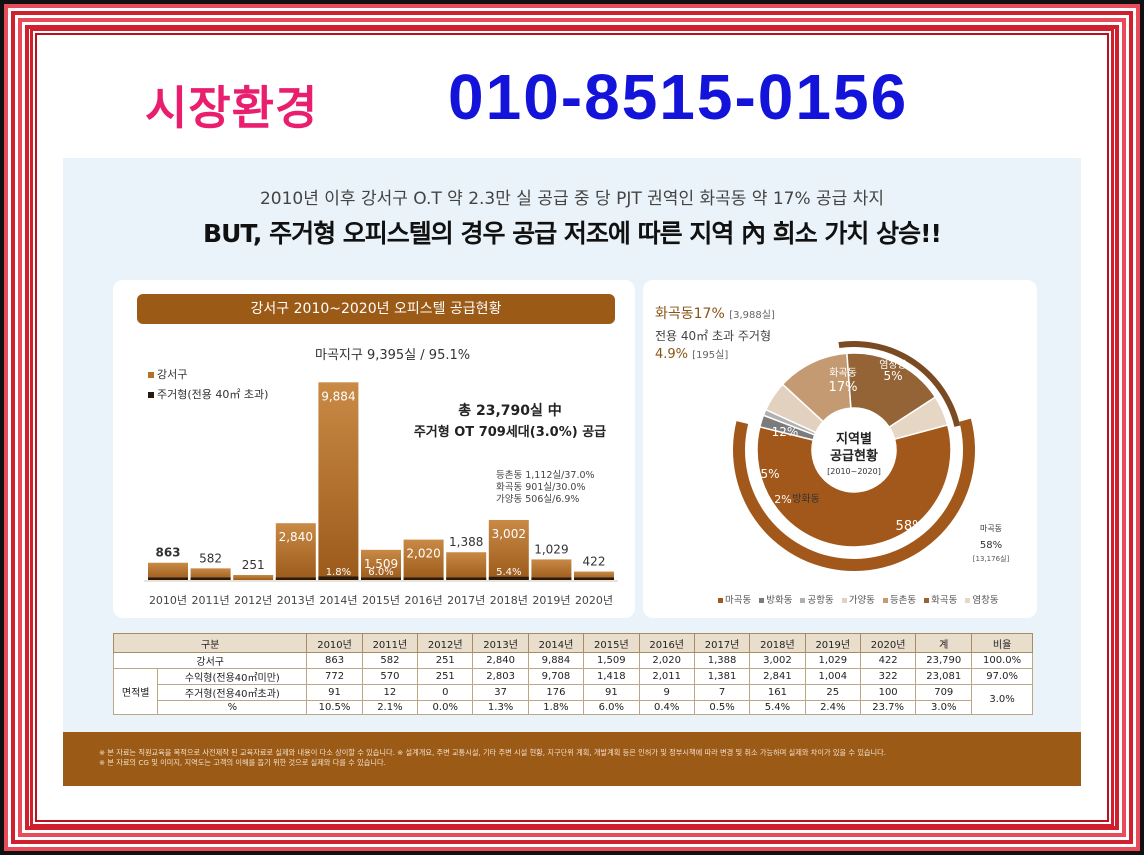 The width and height of the screenshot is (1144, 855). Describe the element at coordinates (1002, 643) in the screenshot. I see `table-header-cell: 비율` at that location.